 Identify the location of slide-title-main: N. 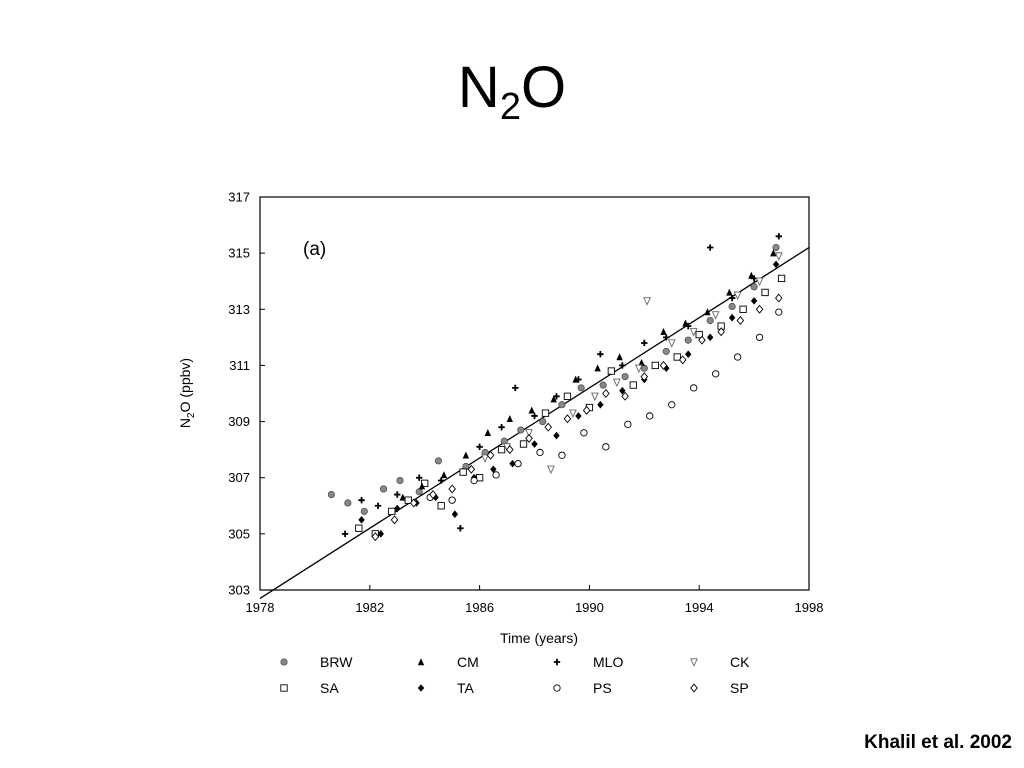
(478, 87).